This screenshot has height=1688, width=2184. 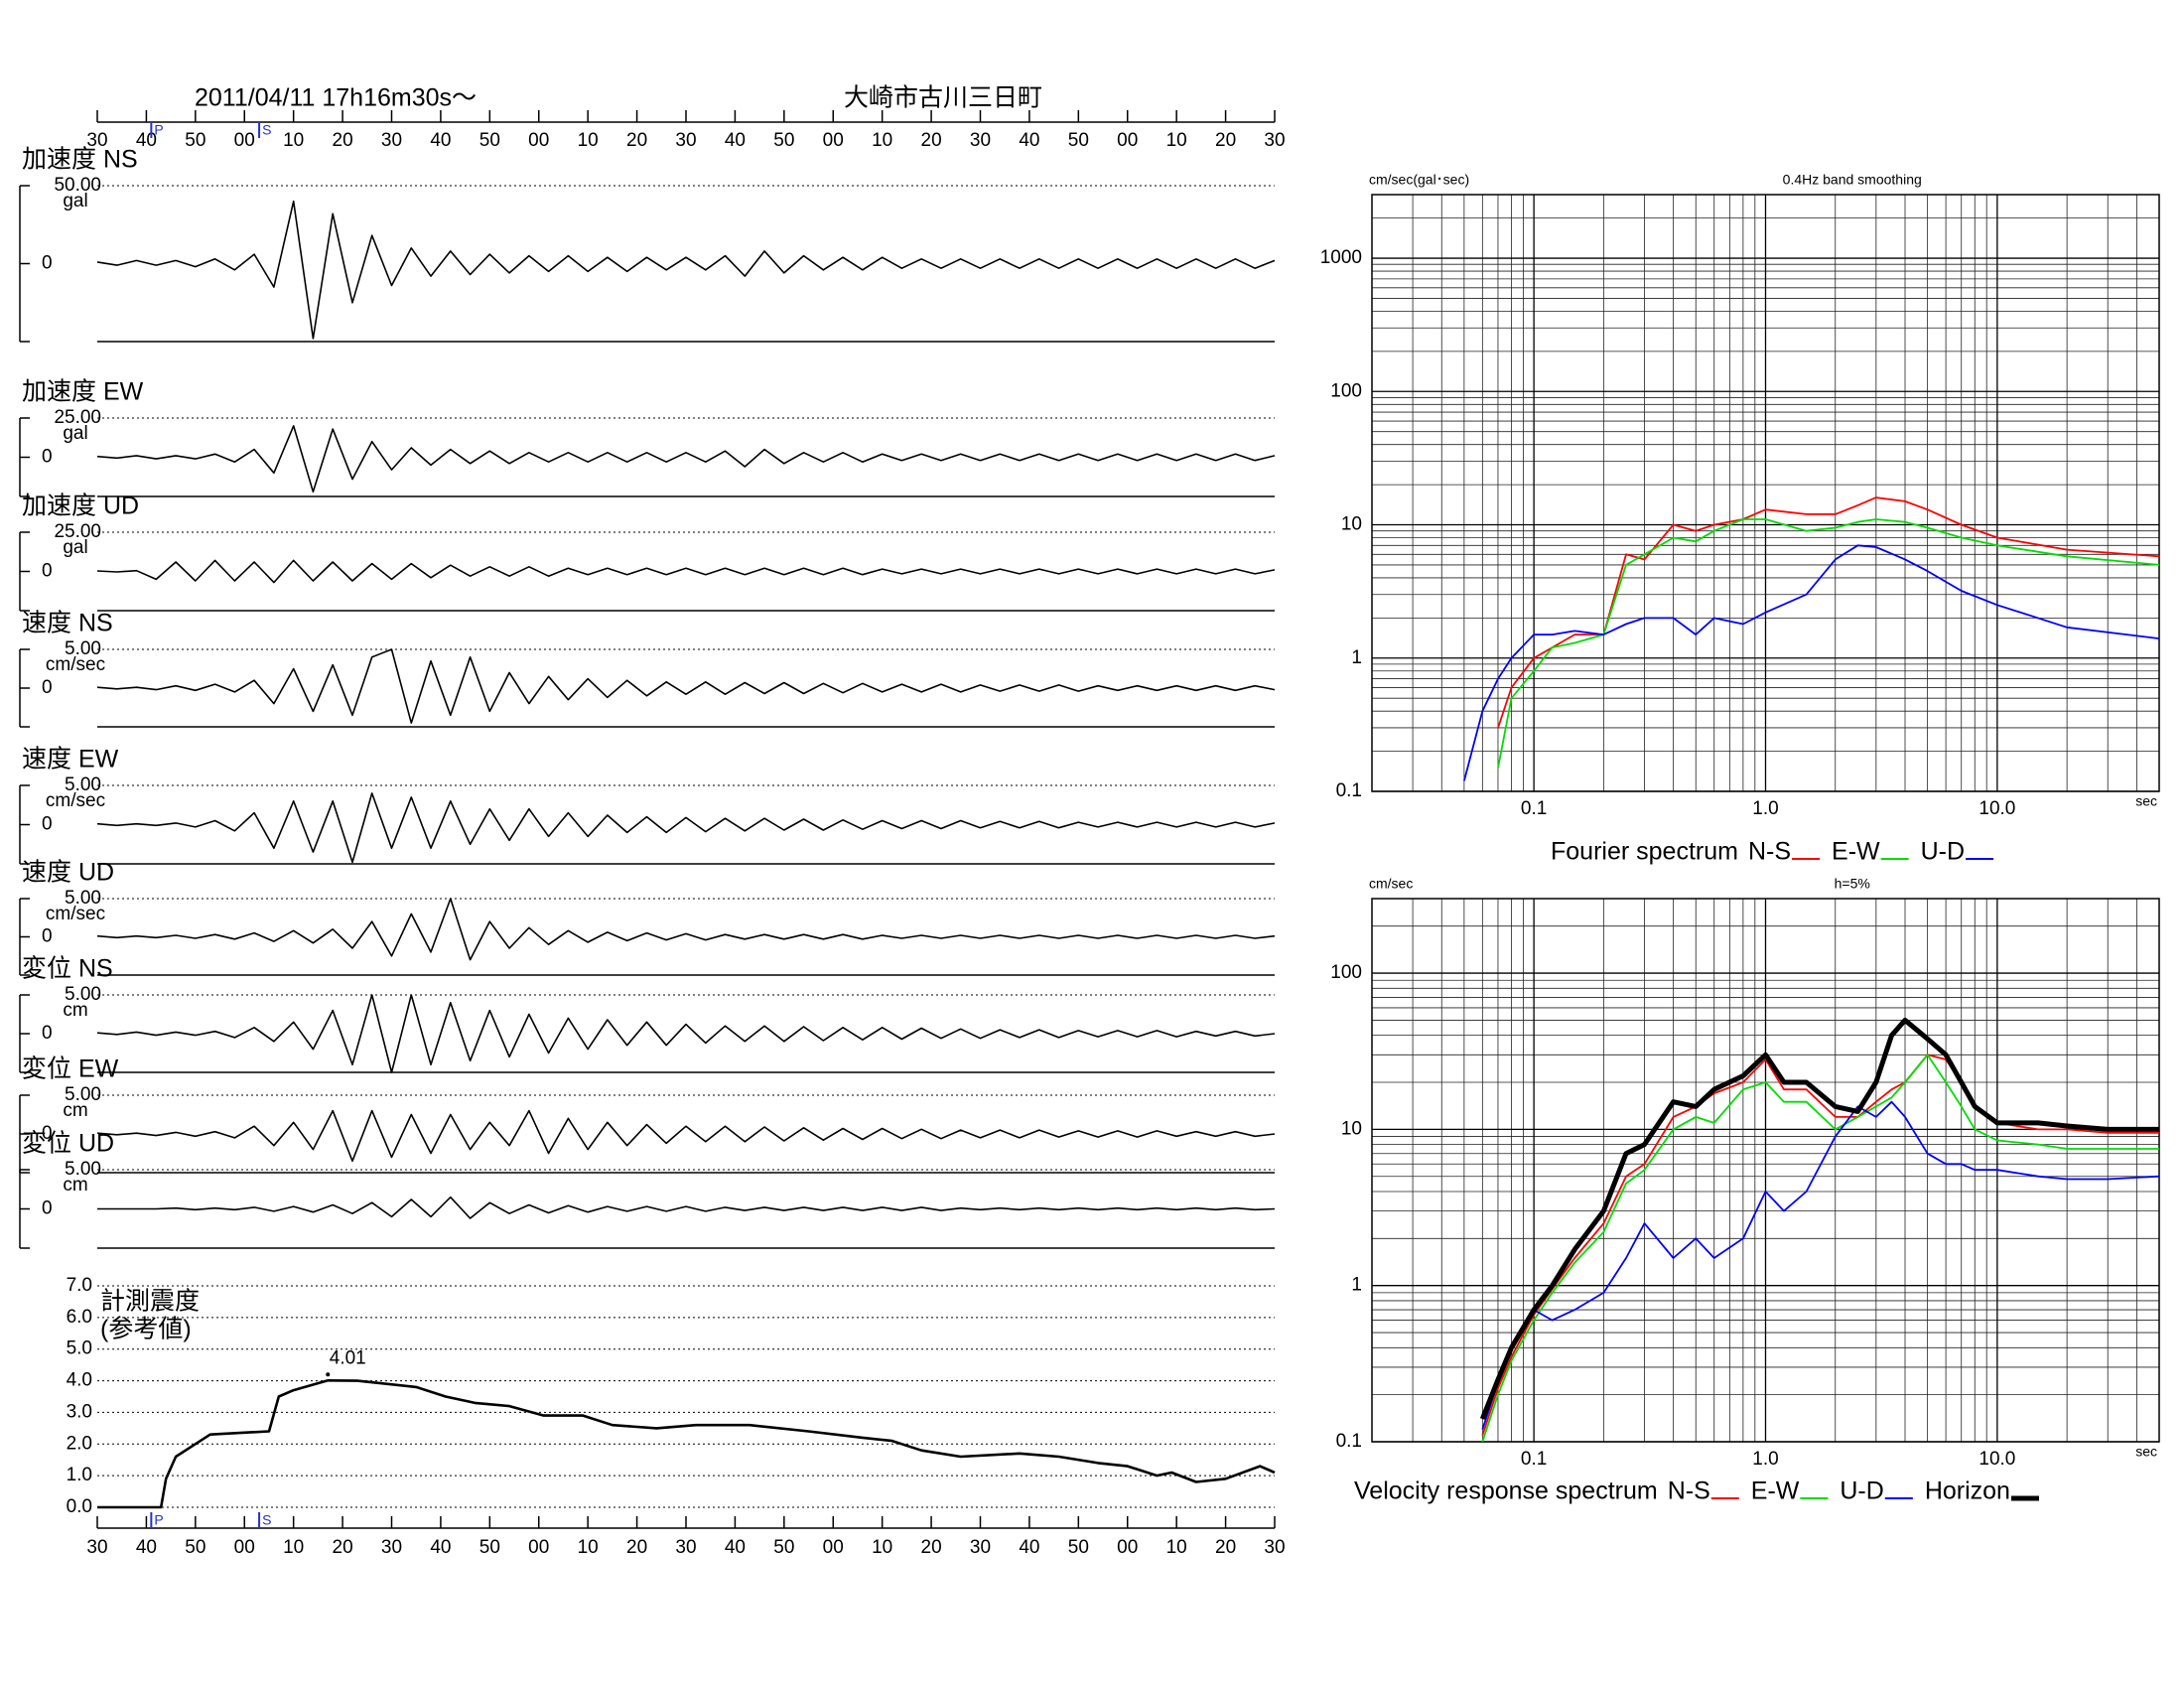 What do you see at coordinates (67, 969) in the screenshot?
I see `trace-label: 変位 NS` at bounding box center [67, 969].